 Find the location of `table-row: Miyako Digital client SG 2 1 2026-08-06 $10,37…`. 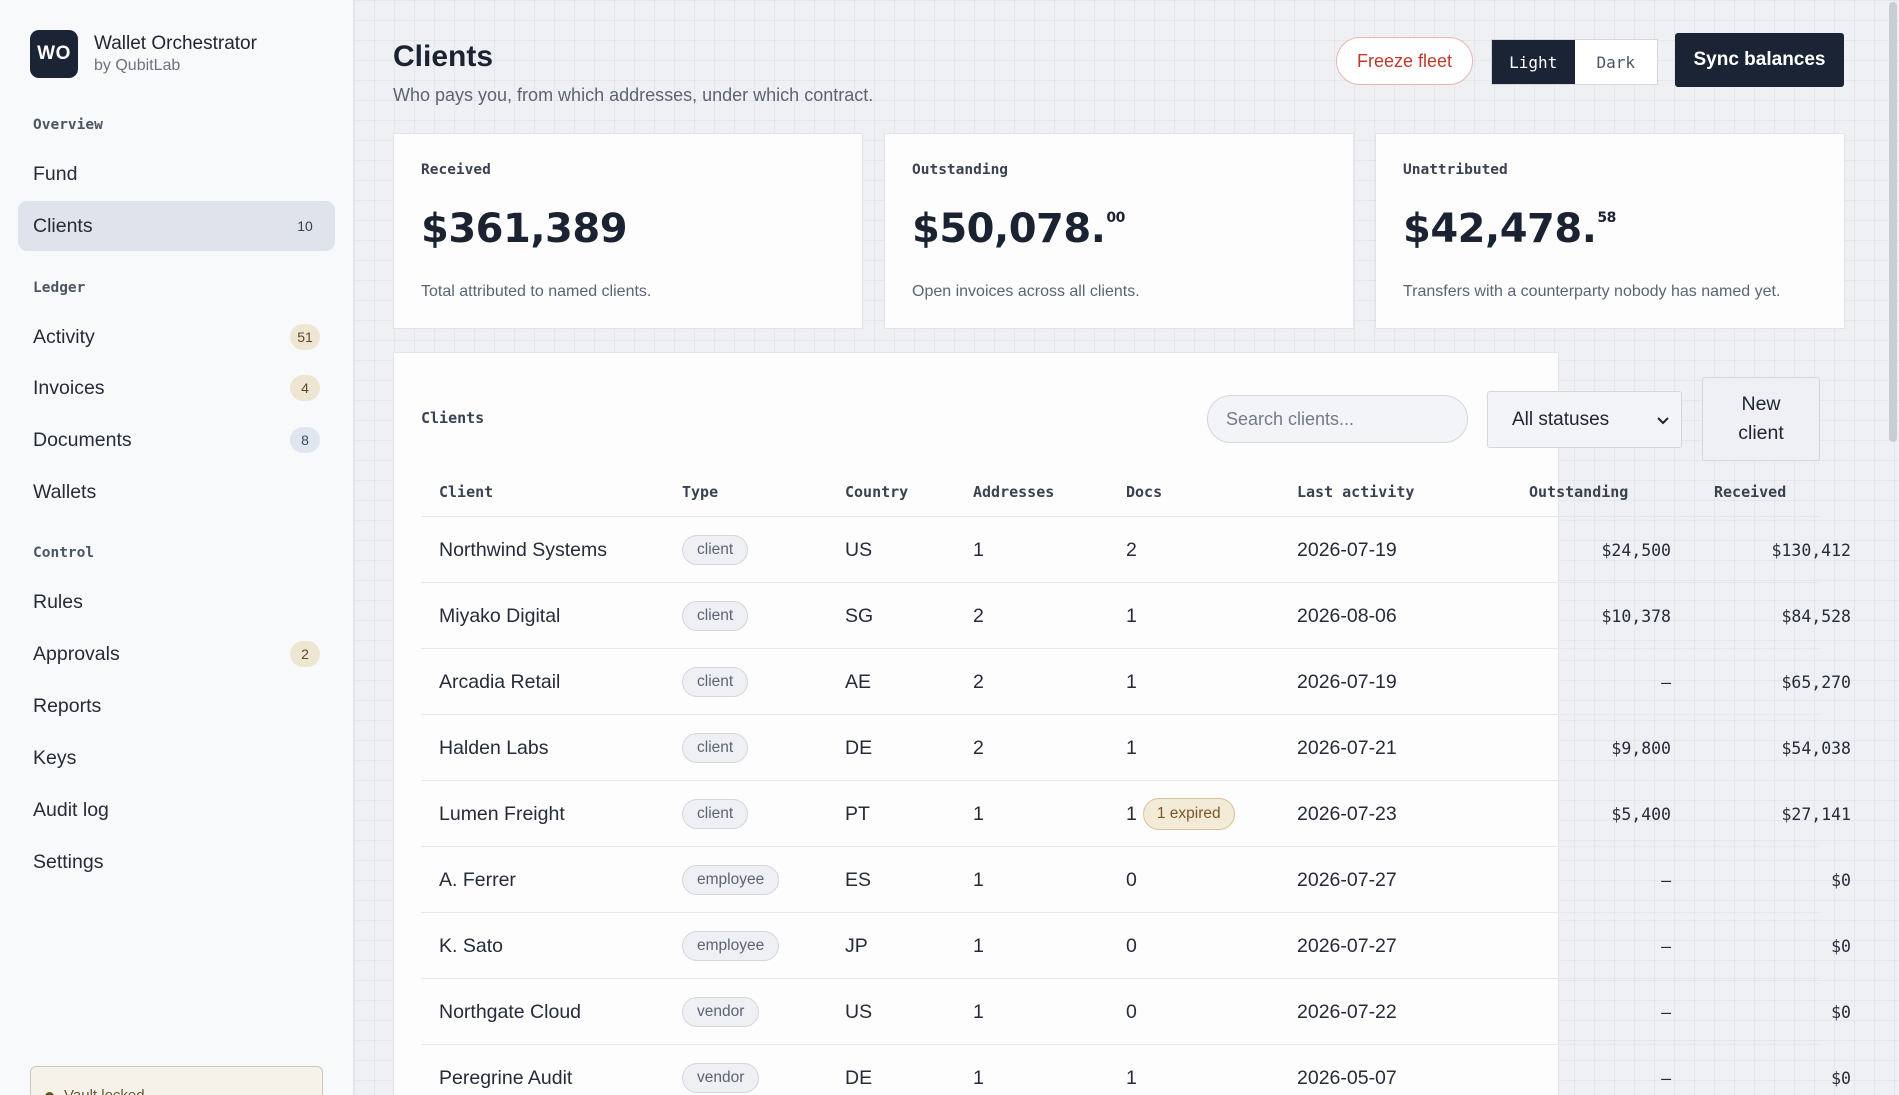

table-row: Miyako Digital client SG 2 1 2026-08-06 $10,37… is located at coordinates (1136, 616).